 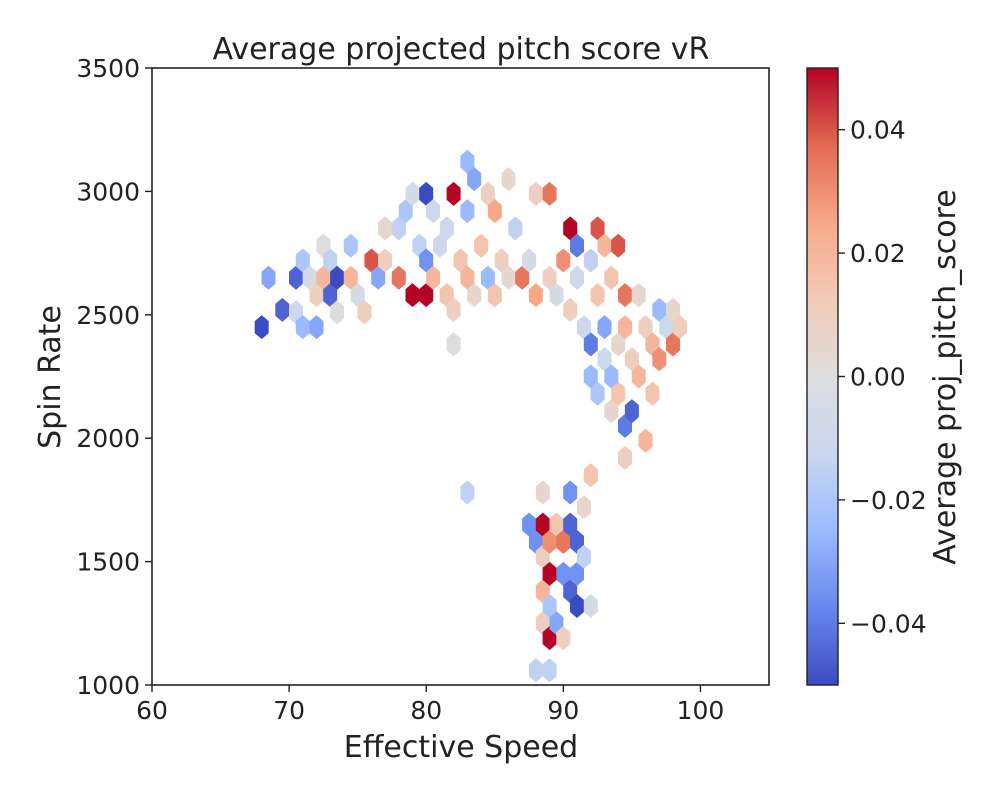 What do you see at coordinates (50, 377) in the screenshot?
I see `y-axis-label: Spin Rate` at bounding box center [50, 377].